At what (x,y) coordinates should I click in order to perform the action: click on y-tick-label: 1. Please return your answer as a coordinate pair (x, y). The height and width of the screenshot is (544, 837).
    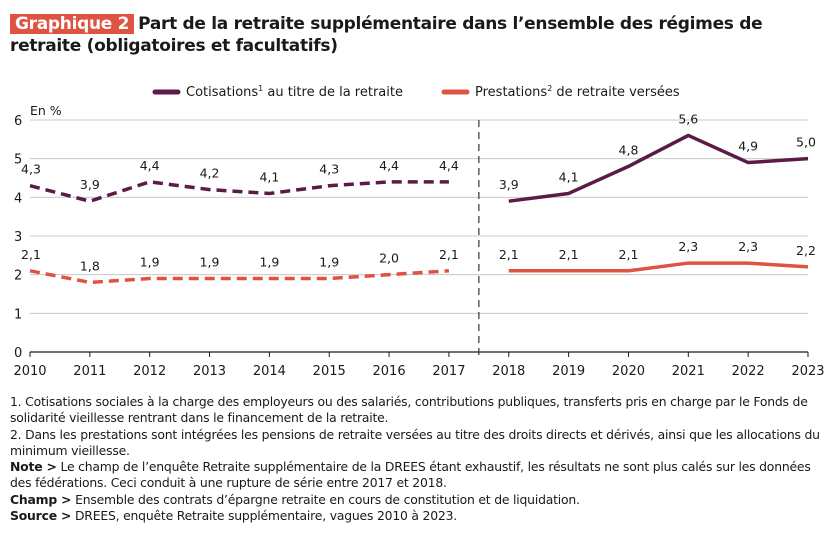
    Looking at the image, I should click on (18, 314).